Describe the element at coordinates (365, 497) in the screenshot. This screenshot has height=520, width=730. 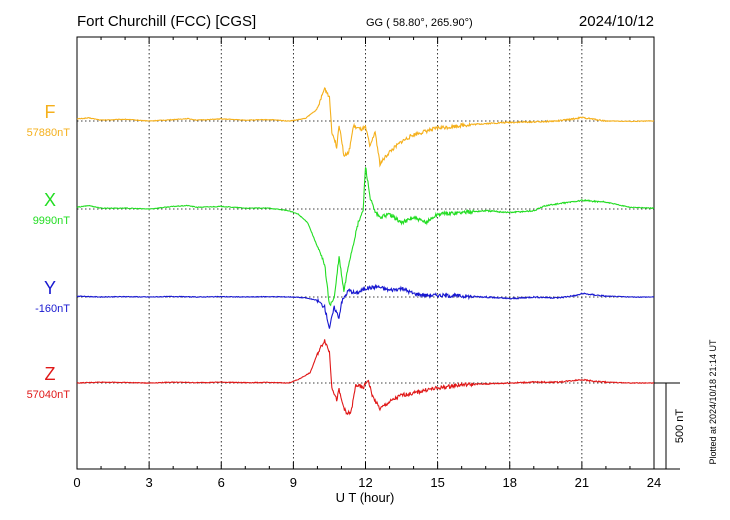
I see `x-axis-label: U T (hour)` at that location.